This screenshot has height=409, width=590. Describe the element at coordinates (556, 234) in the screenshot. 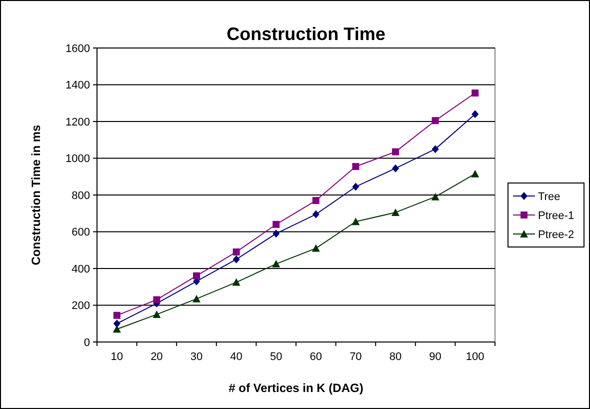

I see `legend-label: Ptree-2` at that location.